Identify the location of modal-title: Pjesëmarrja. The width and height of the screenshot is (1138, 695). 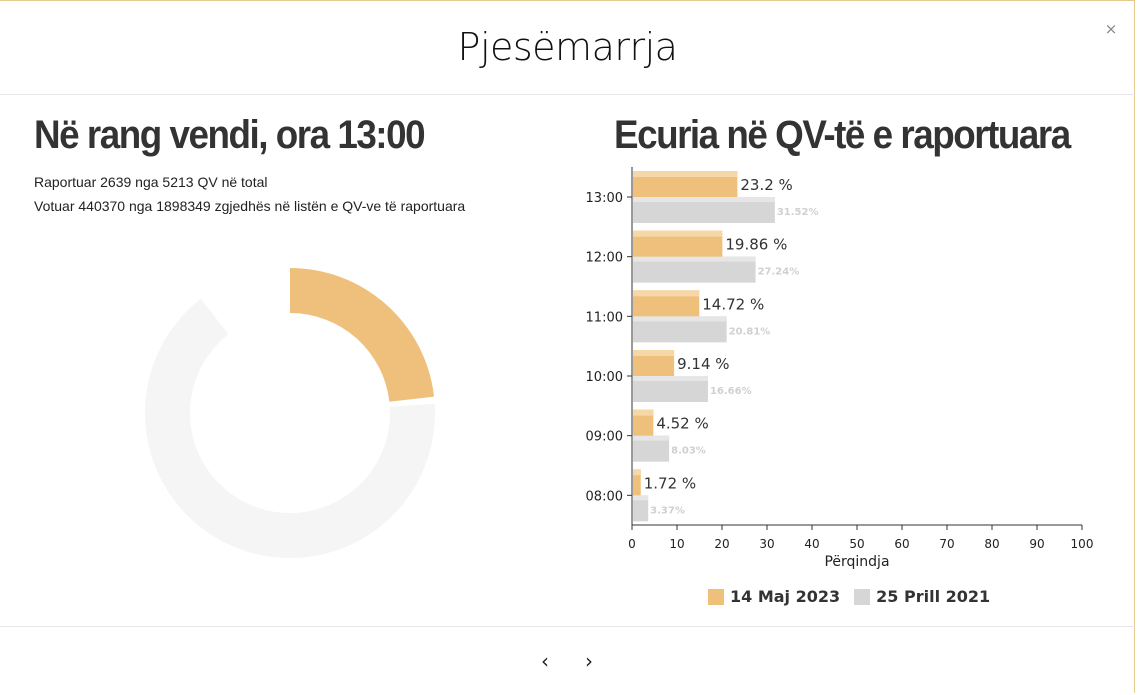
(567, 47).